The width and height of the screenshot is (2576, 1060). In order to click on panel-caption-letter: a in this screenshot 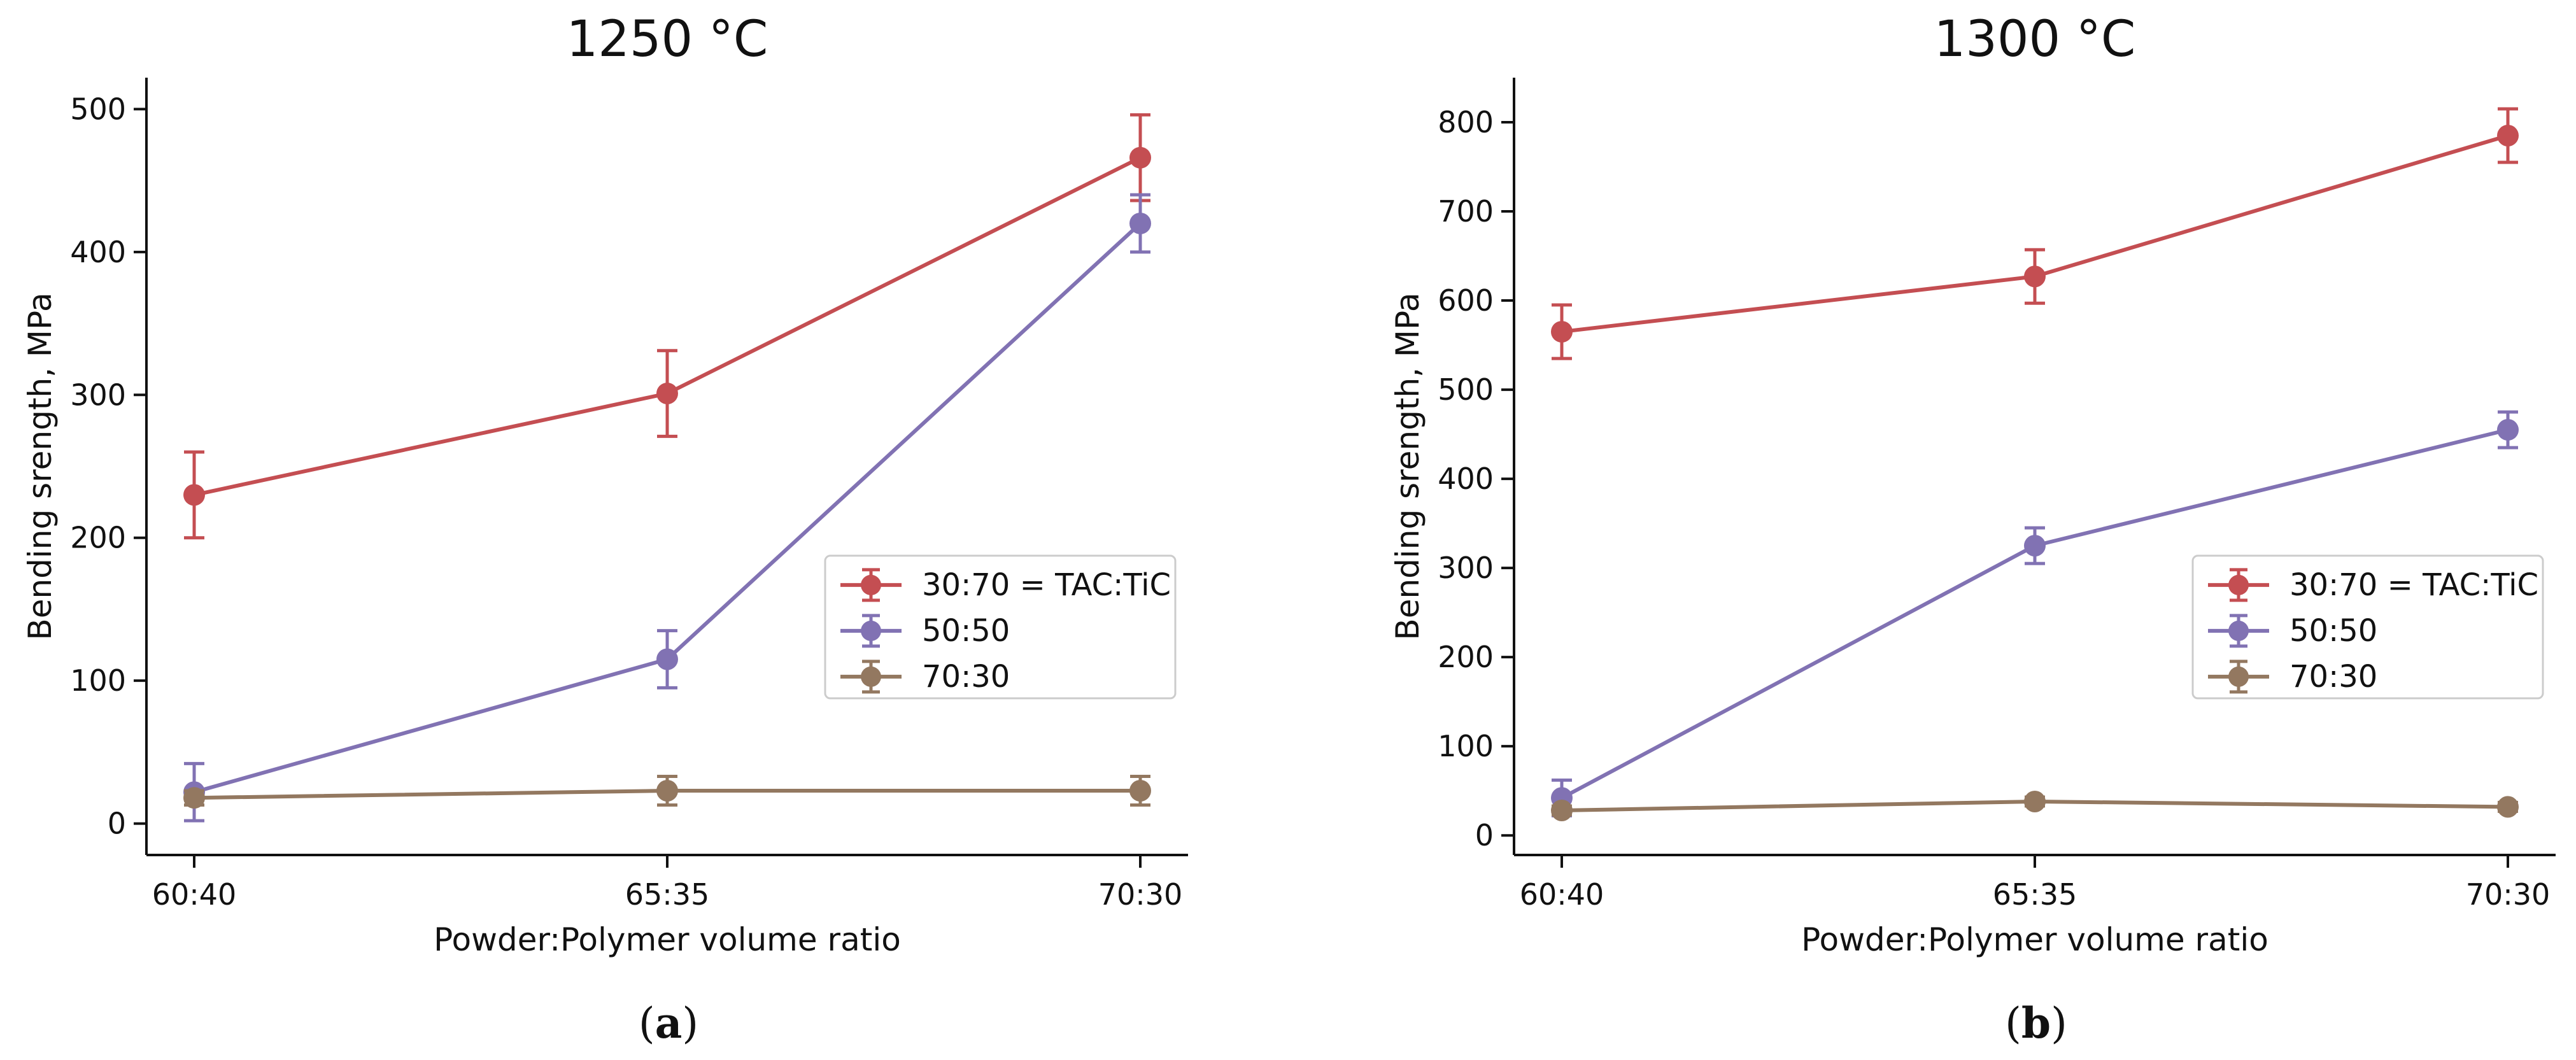, I will do `click(669, 1023)`.